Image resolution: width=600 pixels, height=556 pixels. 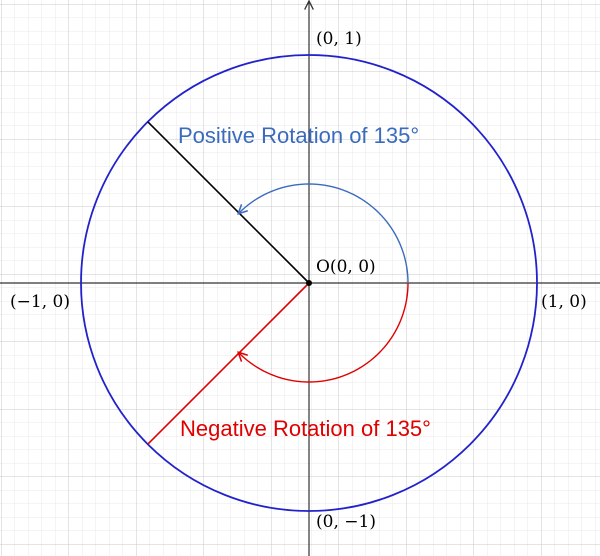 What do you see at coordinates (40, 302) in the screenshot?
I see `point-label-left: (−1, 0)` at bounding box center [40, 302].